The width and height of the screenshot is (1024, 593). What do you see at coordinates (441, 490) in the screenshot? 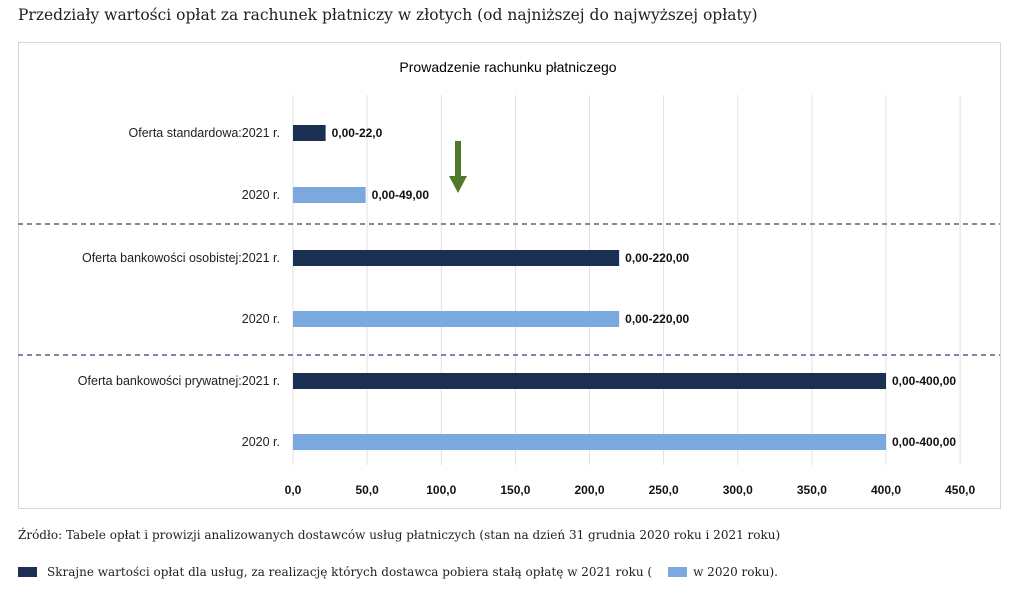
I see `x-tick-label: 100,0` at bounding box center [441, 490].